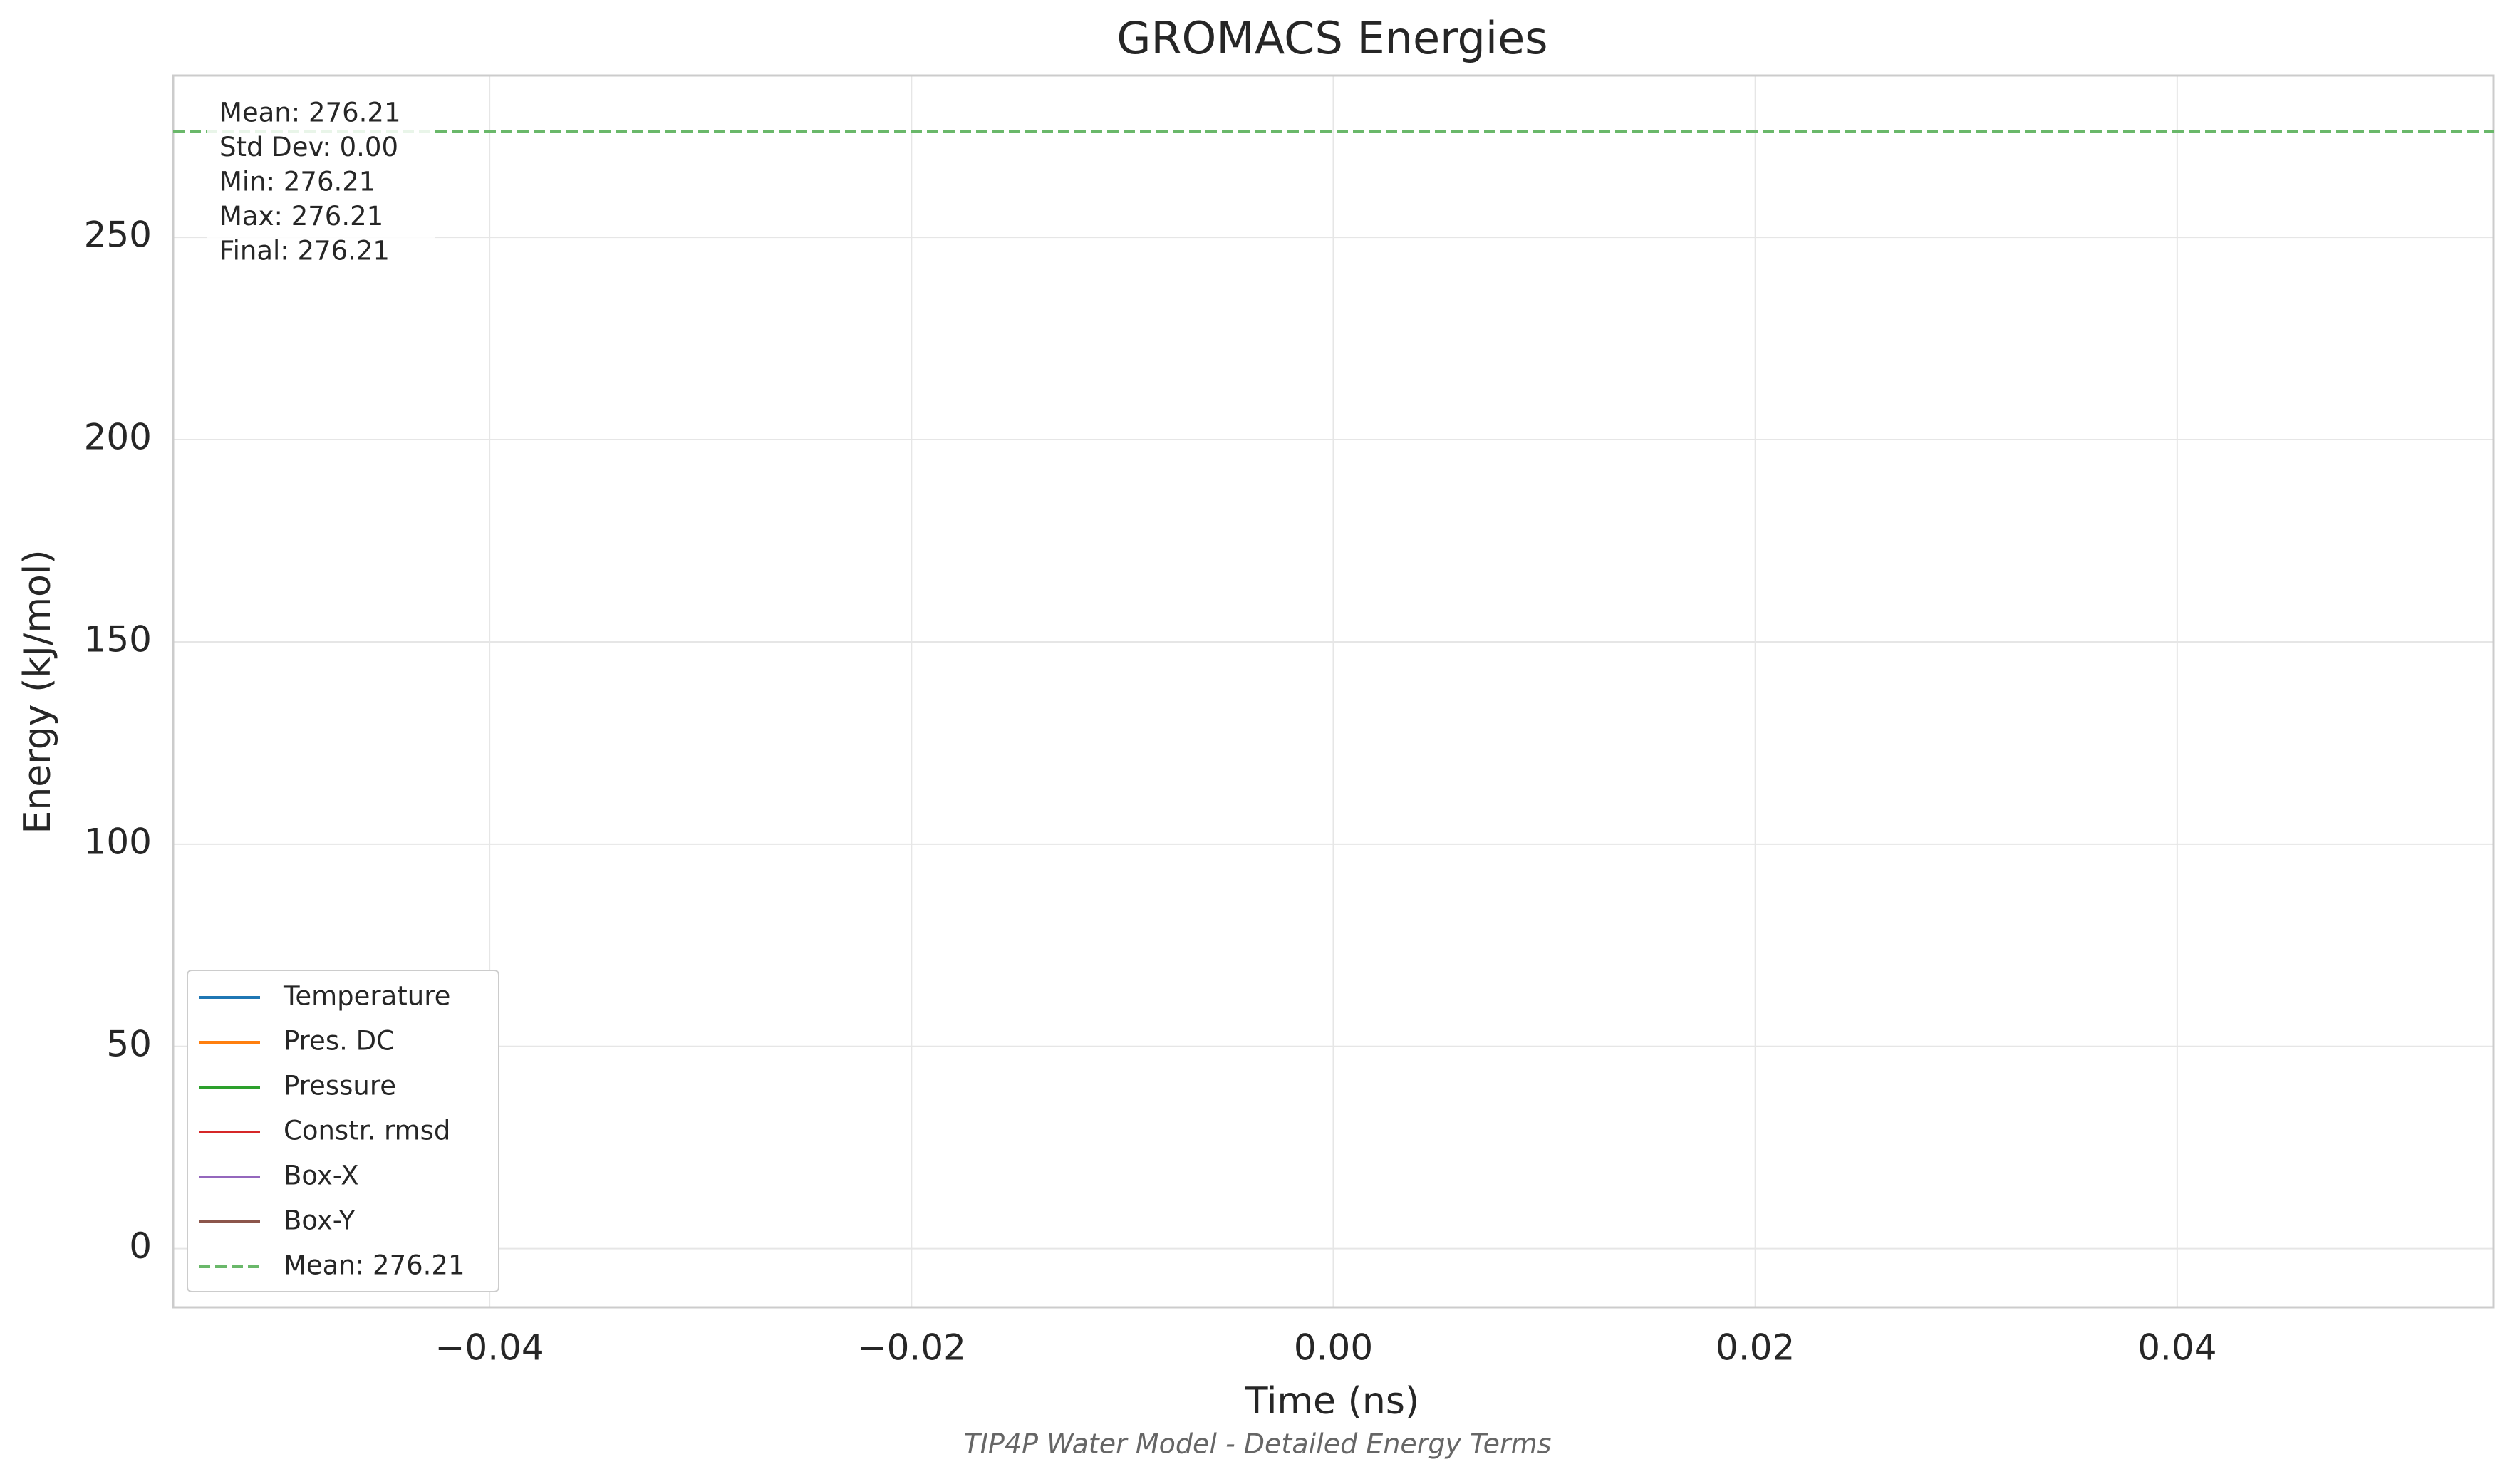  Describe the element at coordinates (118, 235) in the screenshot. I see `y-tick-label: 250` at that location.